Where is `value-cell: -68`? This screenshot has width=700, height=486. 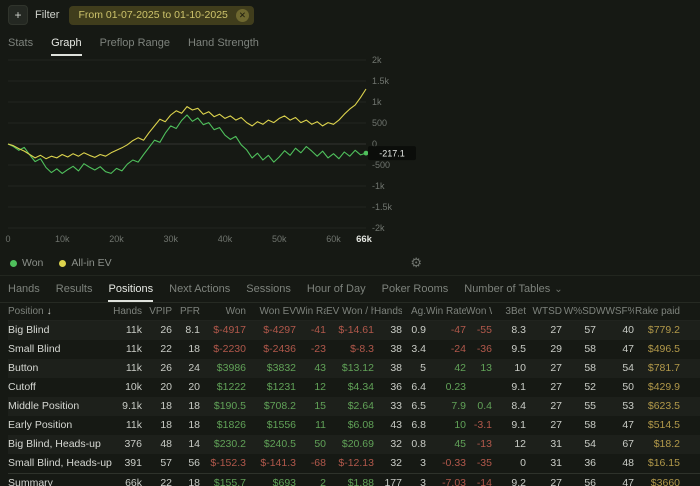
value-cell: -68 is located at coordinates (318, 463).